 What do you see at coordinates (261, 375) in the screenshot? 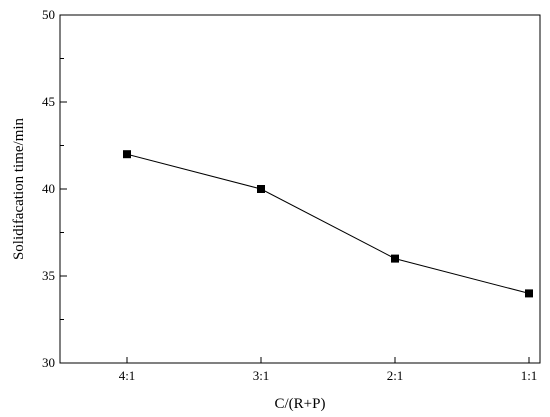
I see `x-tick-label: 3:1` at bounding box center [261, 375].